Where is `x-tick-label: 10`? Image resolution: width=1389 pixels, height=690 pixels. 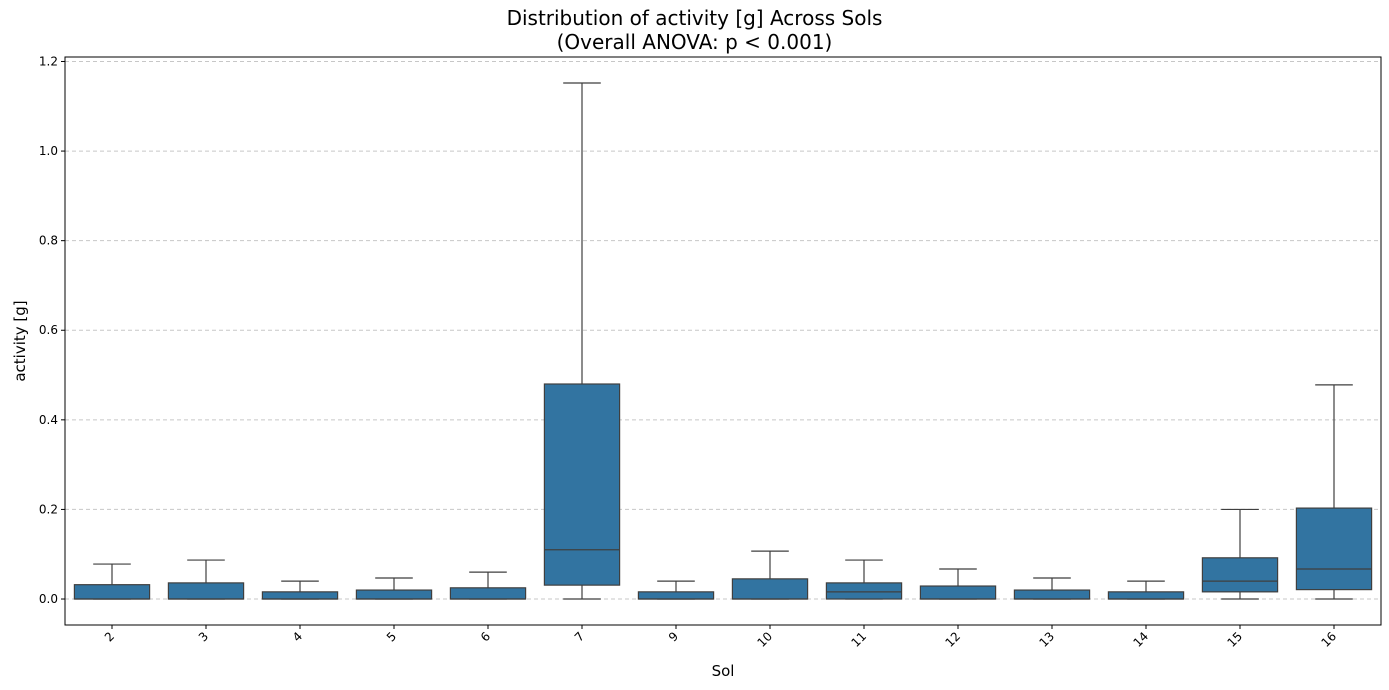 x-tick-label: 10 is located at coordinates (764, 639).